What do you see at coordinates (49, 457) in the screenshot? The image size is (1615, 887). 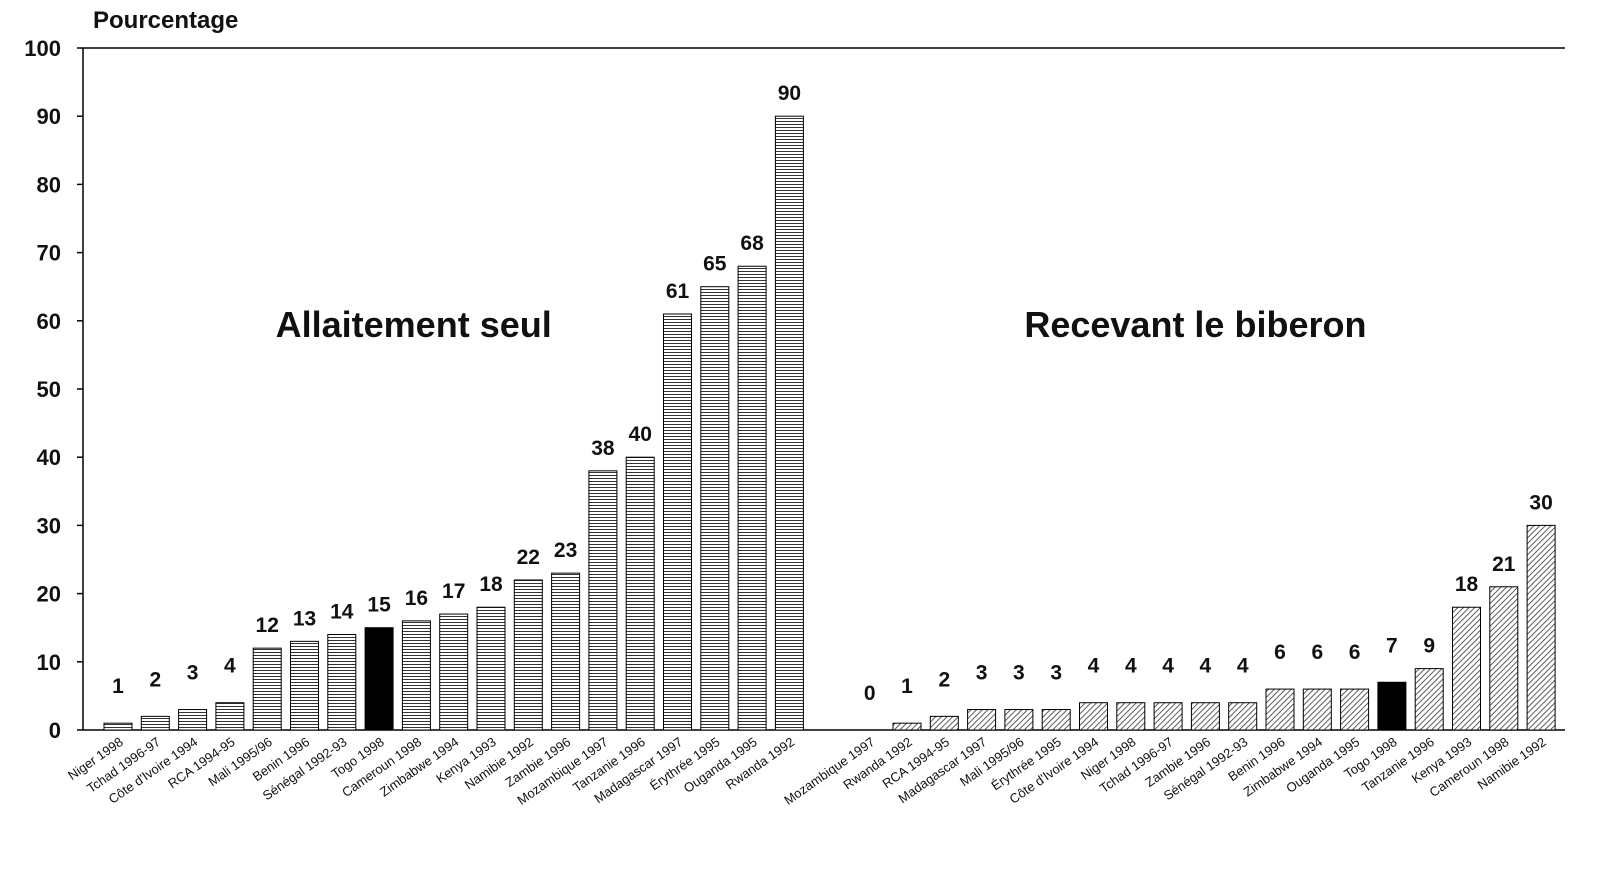 I see `y-tick-label: 40` at bounding box center [49, 457].